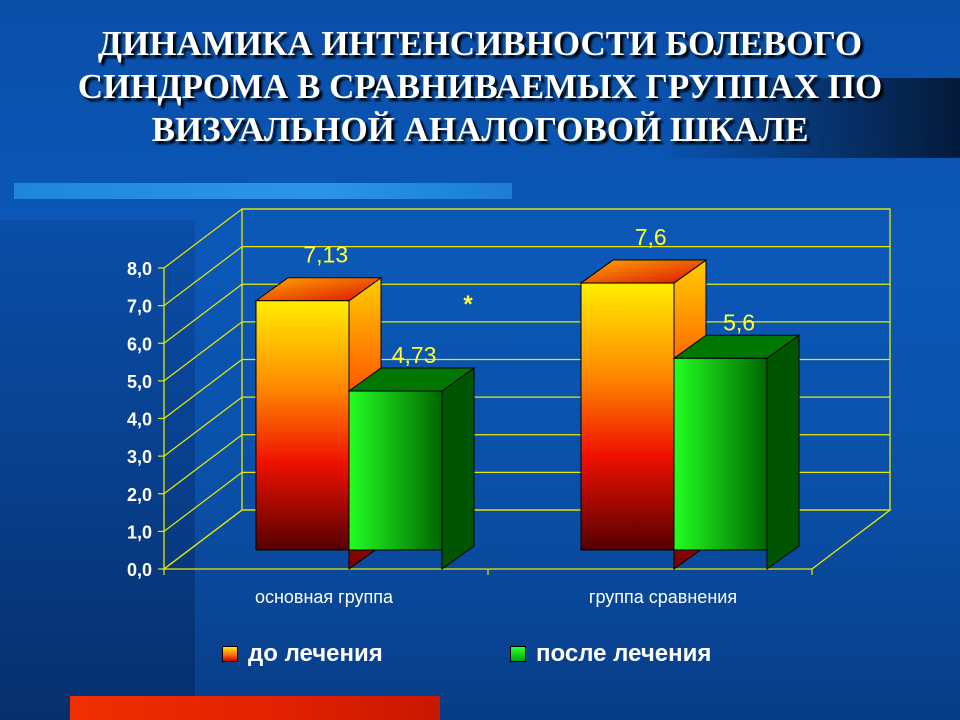 The width and height of the screenshot is (960, 720). Describe the element at coordinates (783, 452) in the screenshot. I see `bar-after-2-side` at that location.